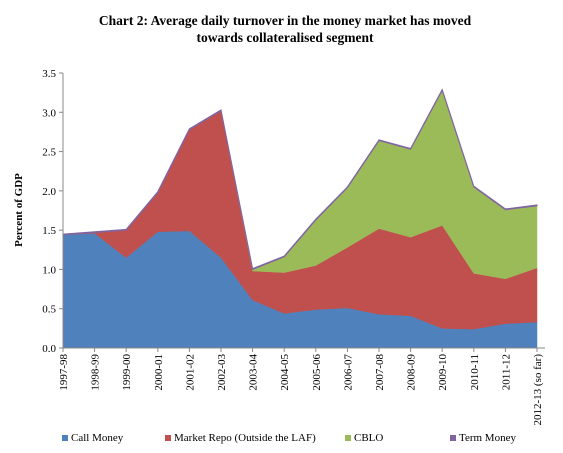 This screenshot has height=453, width=563. I want to click on legend-label: CBLO, so click(368, 438).